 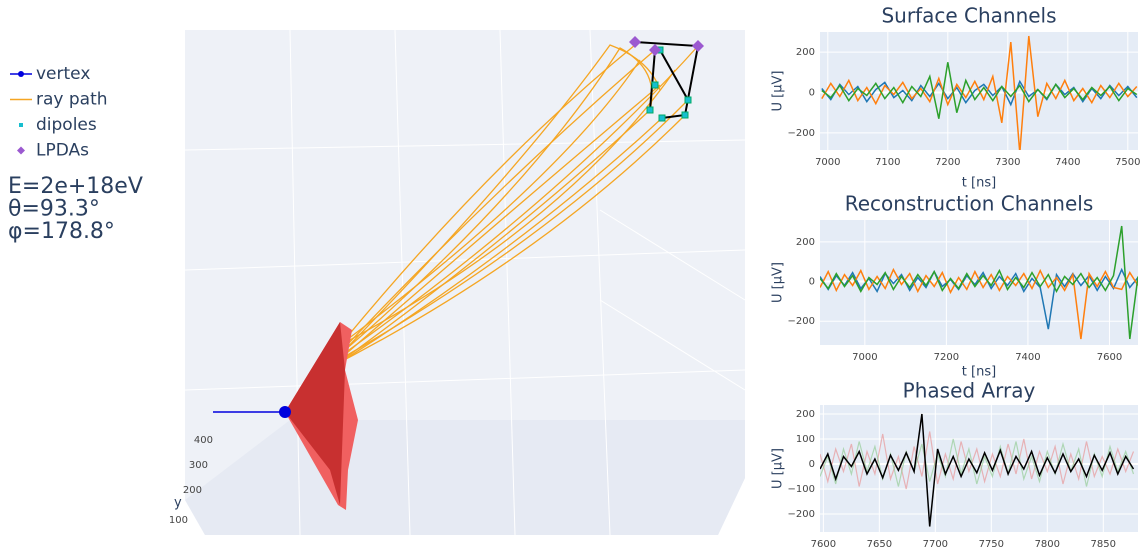 I want to click on x-tick-label: 7100, so click(x=887, y=162).